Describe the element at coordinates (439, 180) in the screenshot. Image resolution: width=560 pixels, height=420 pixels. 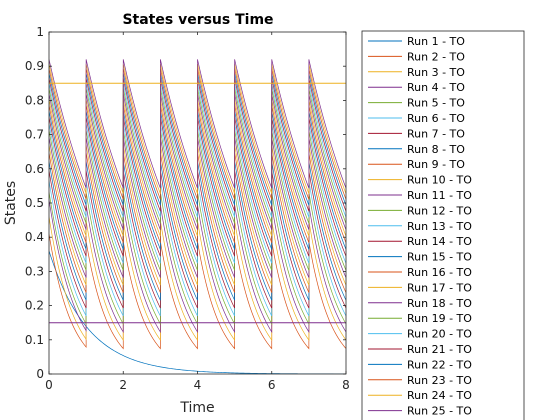
I see `legend-label: Run 10 - TO` at that location.